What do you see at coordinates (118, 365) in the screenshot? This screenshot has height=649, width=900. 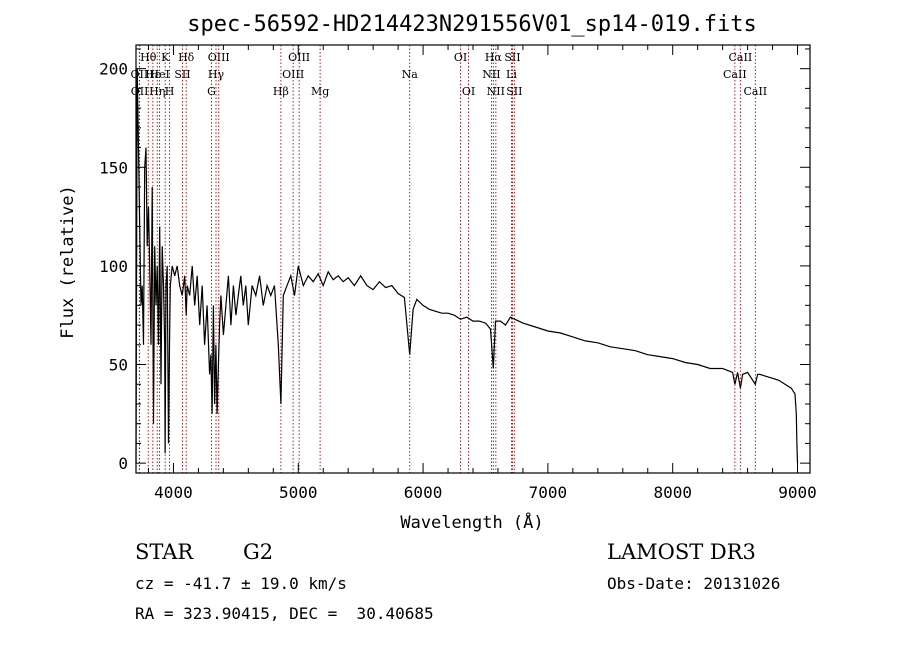 I see `y-tick-label: 50` at bounding box center [118, 365].